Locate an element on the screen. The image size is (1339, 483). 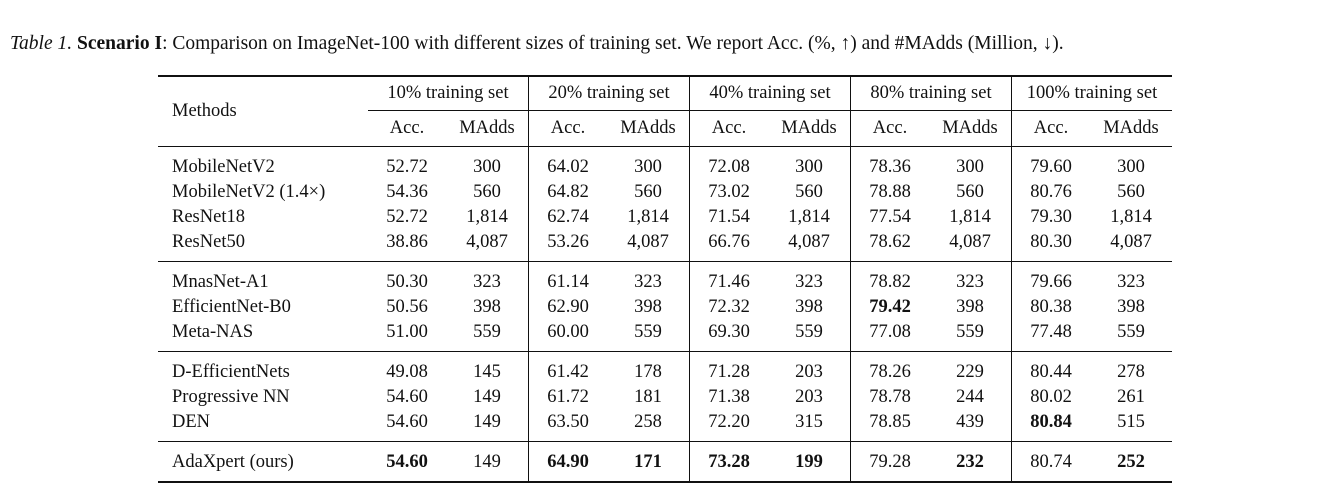
acc-cell: 71.38 is located at coordinates (729, 397).